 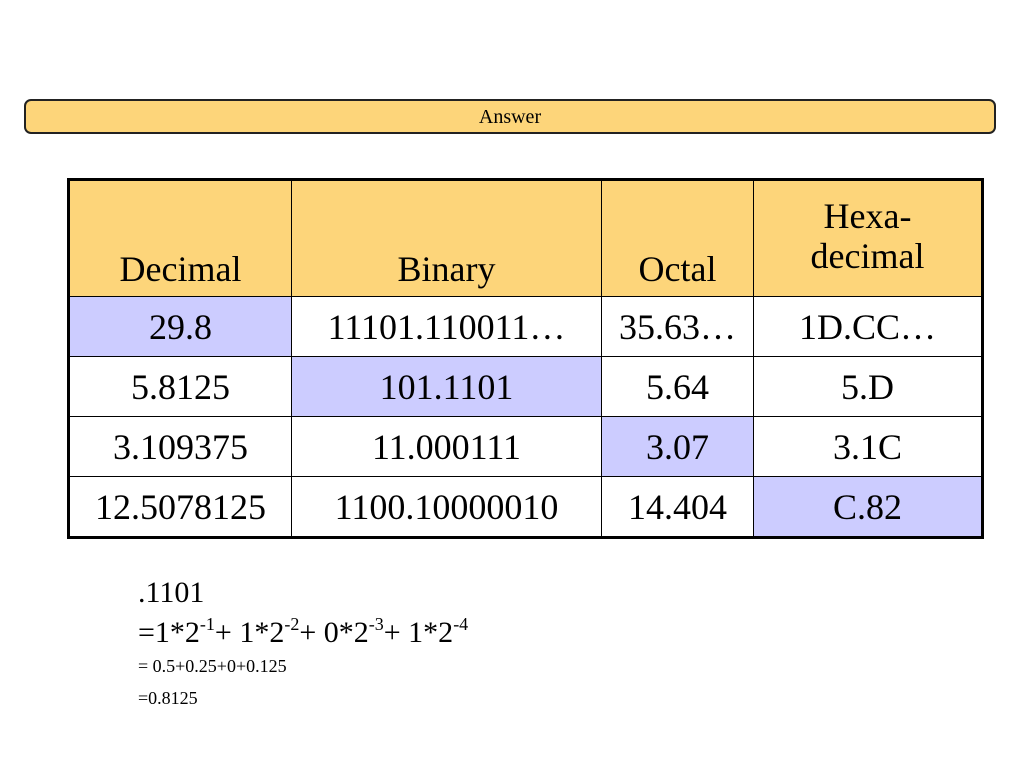 What do you see at coordinates (446, 238) in the screenshot?
I see `header-binary: Binary` at bounding box center [446, 238].